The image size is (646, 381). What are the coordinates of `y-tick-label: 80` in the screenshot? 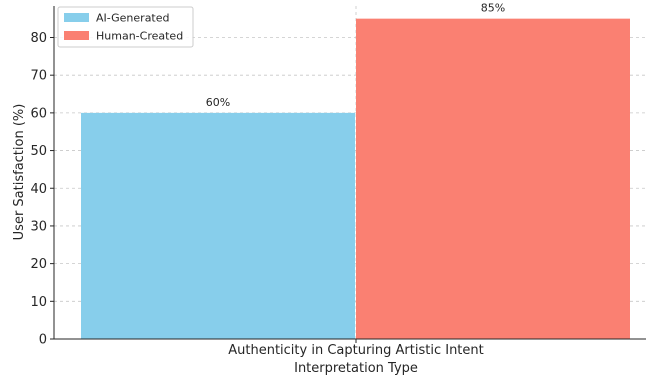 It's located at (38, 38).